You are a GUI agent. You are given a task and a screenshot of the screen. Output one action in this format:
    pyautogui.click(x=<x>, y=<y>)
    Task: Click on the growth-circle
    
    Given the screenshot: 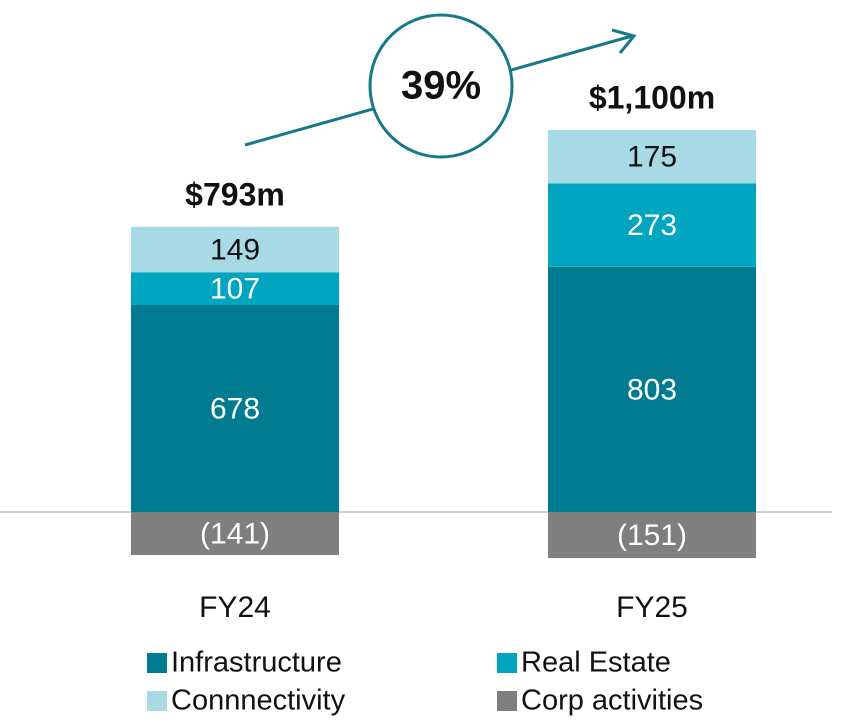 What is the action you would take?
    pyautogui.click(x=441, y=86)
    